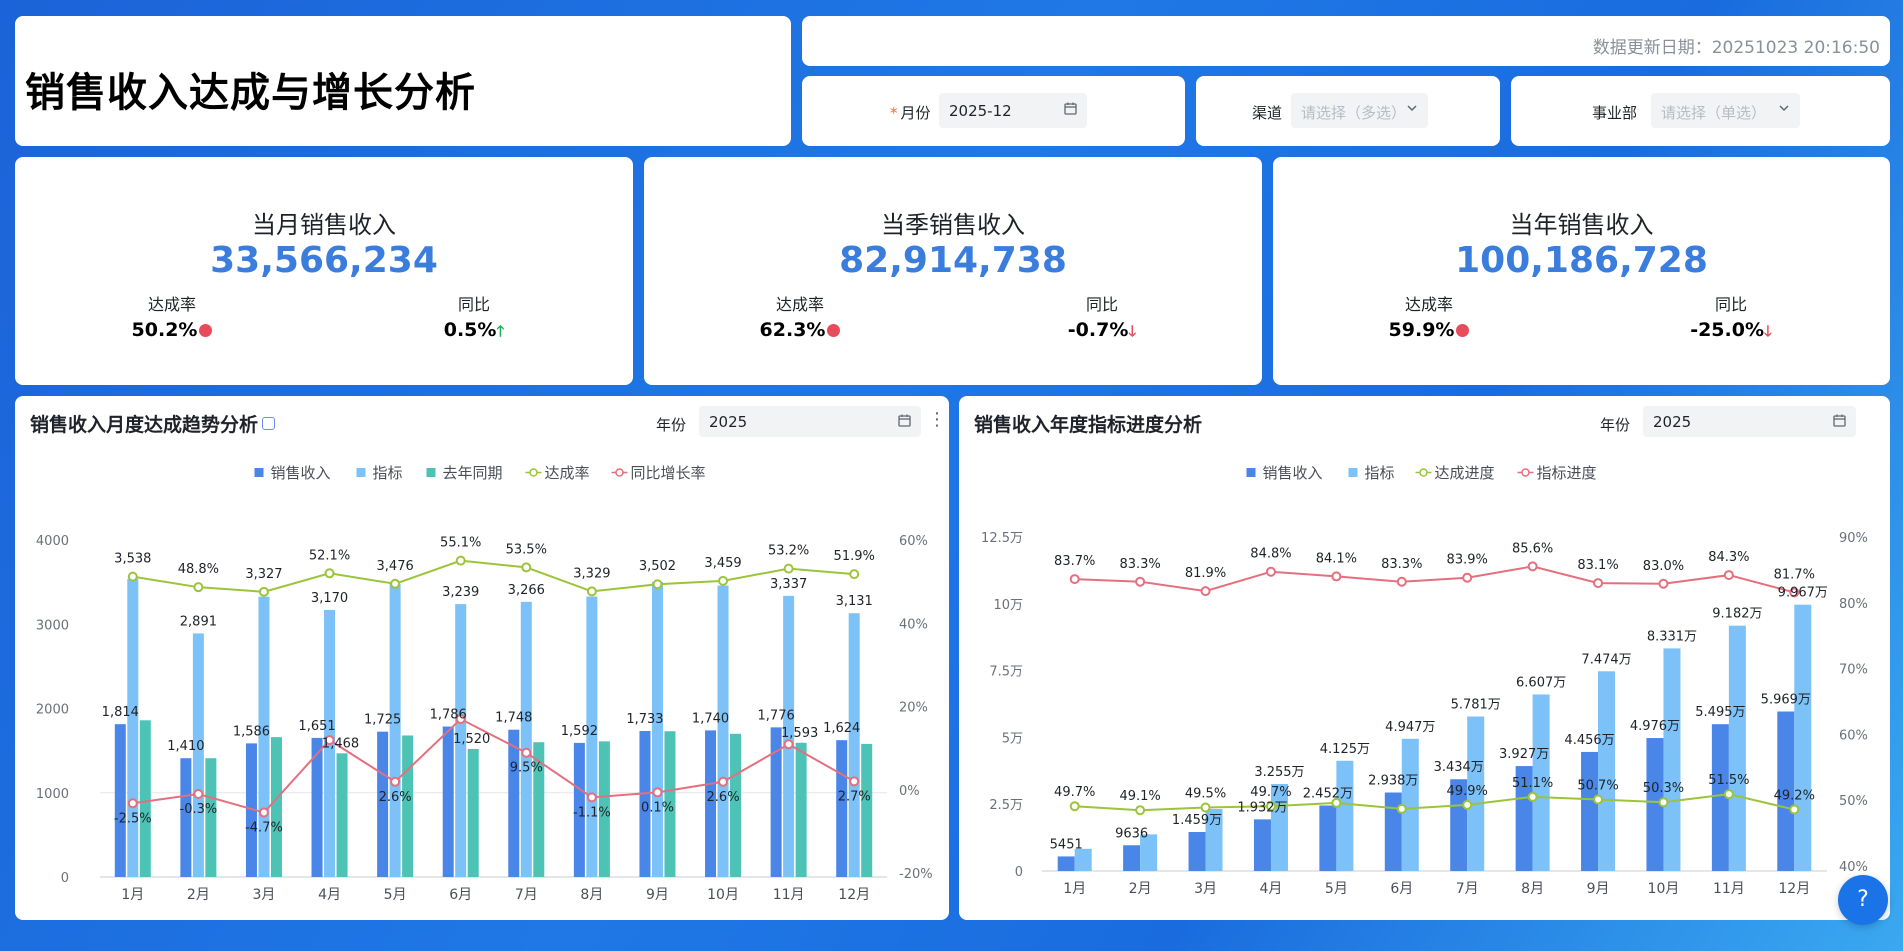 Image resolution: width=1903 pixels, height=951 pixels. What do you see at coordinates (1013, 110) in the screenshot?
I see `month-picker: 2025-12` at bounding box center [1013, 110].